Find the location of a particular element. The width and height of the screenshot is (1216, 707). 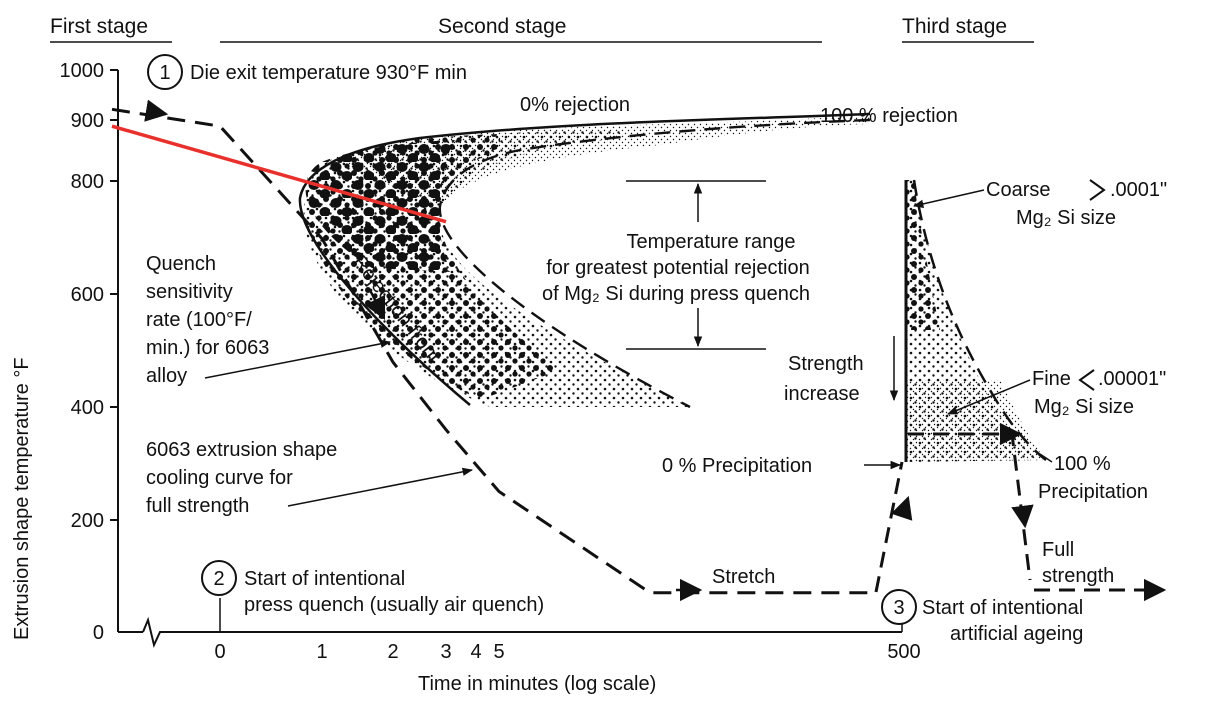

press-quench-line-2: press quench (usually air quench) is located at coordinates (394, 605).